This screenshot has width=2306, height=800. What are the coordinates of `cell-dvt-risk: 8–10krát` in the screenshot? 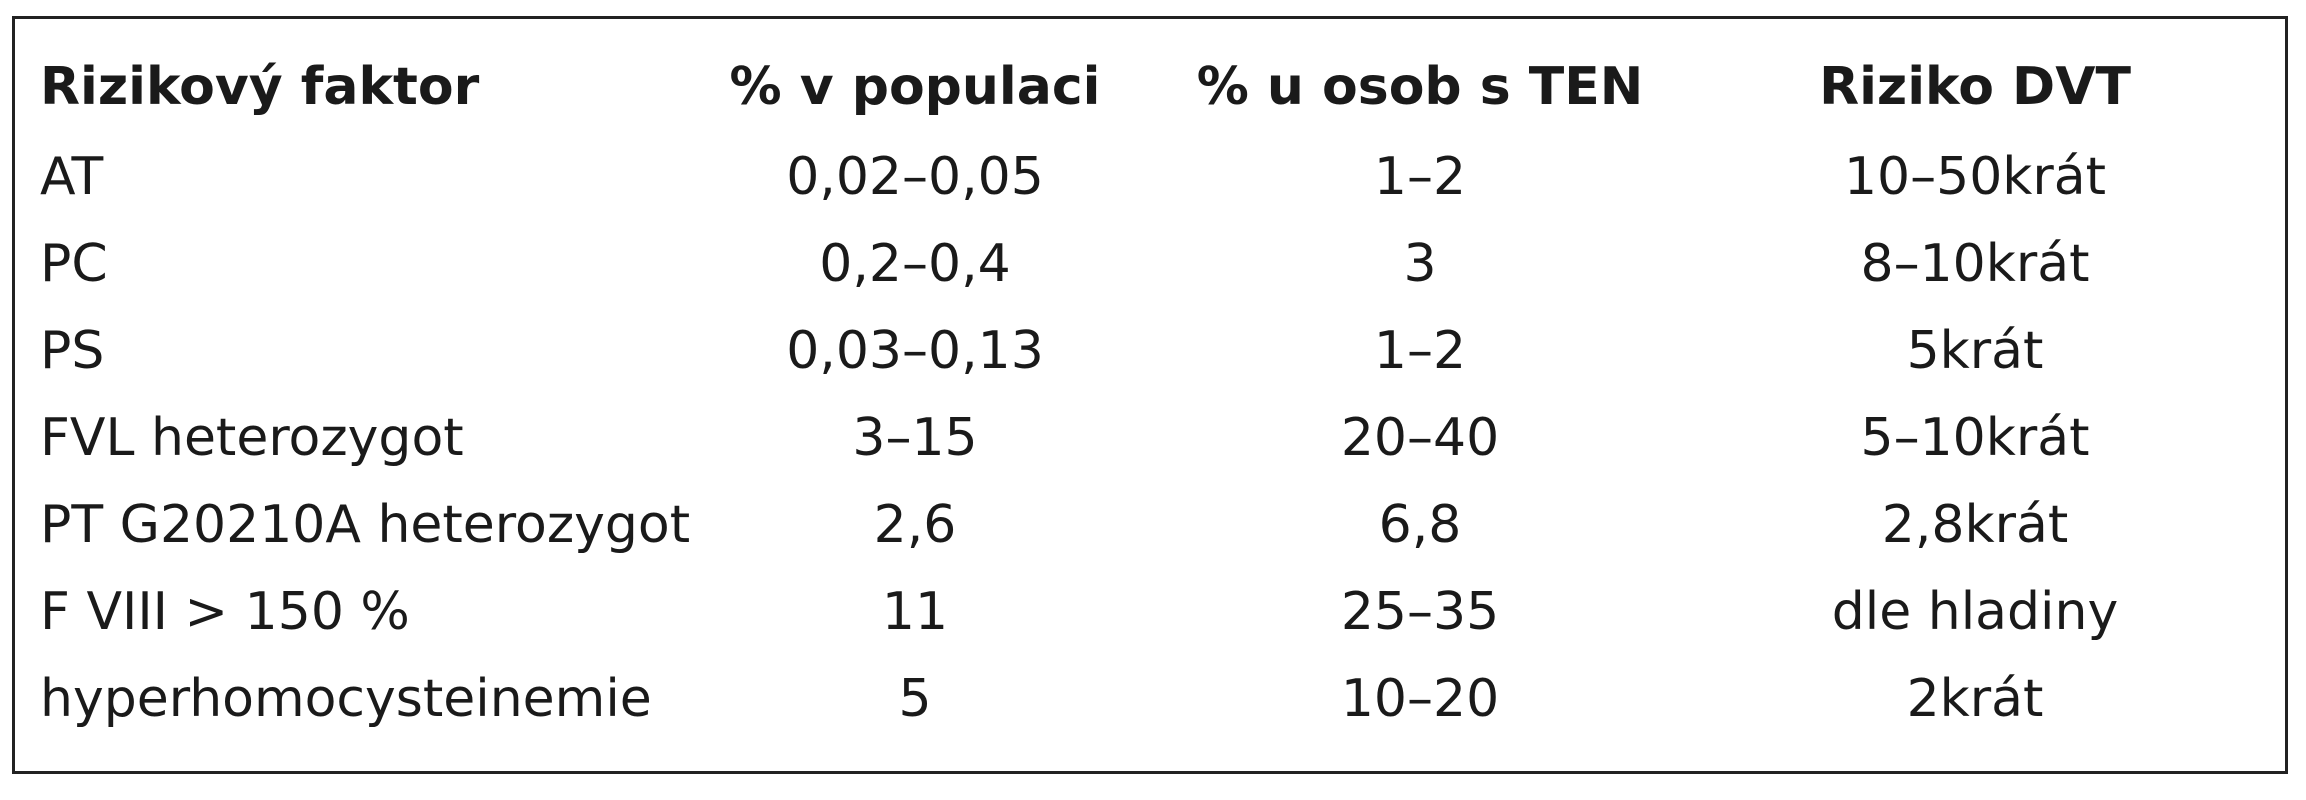 It's located at (1975, 264).